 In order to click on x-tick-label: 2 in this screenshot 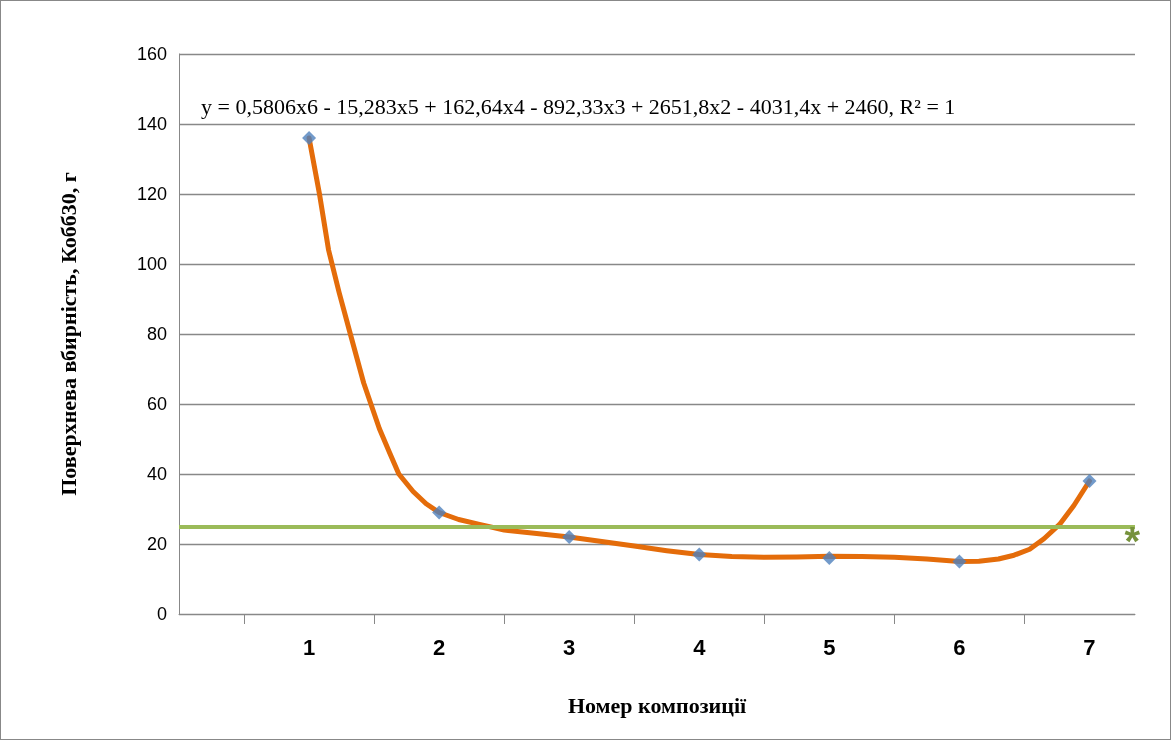, I will do `click(439, 647)`.